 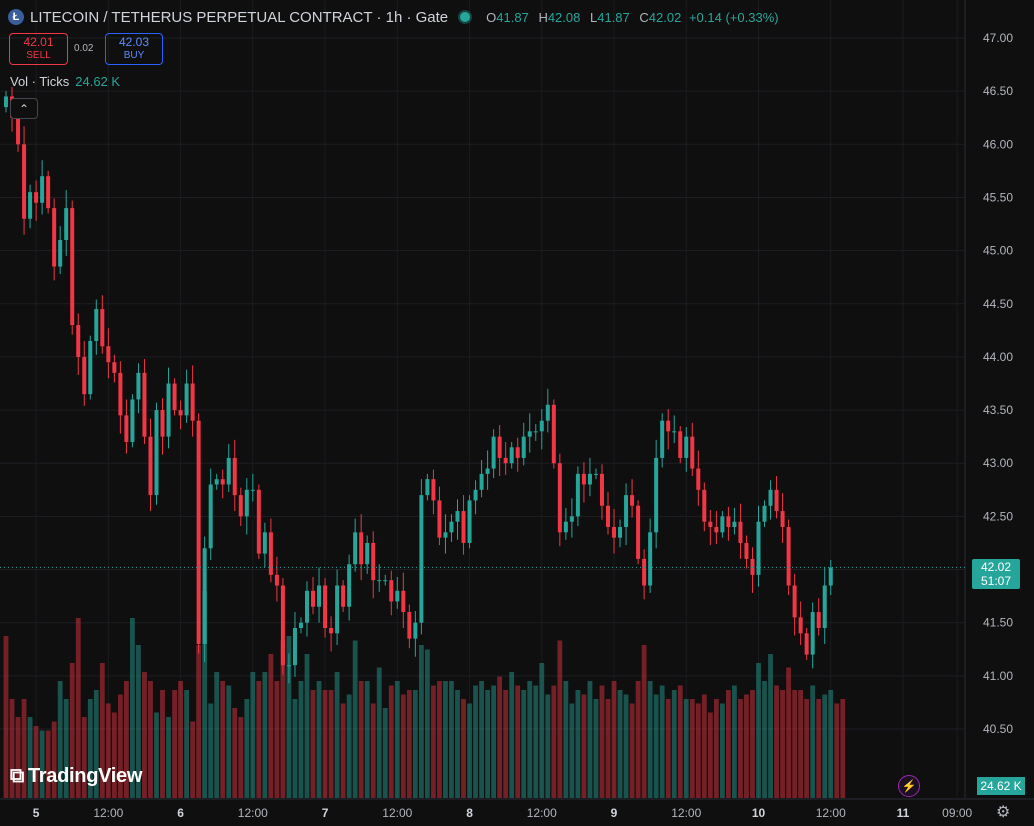 What do you see at coordinates (1003, 812) in the screenshot?
I see `settings-gear-icon: ⚙` at bounding box center [1003, 812].